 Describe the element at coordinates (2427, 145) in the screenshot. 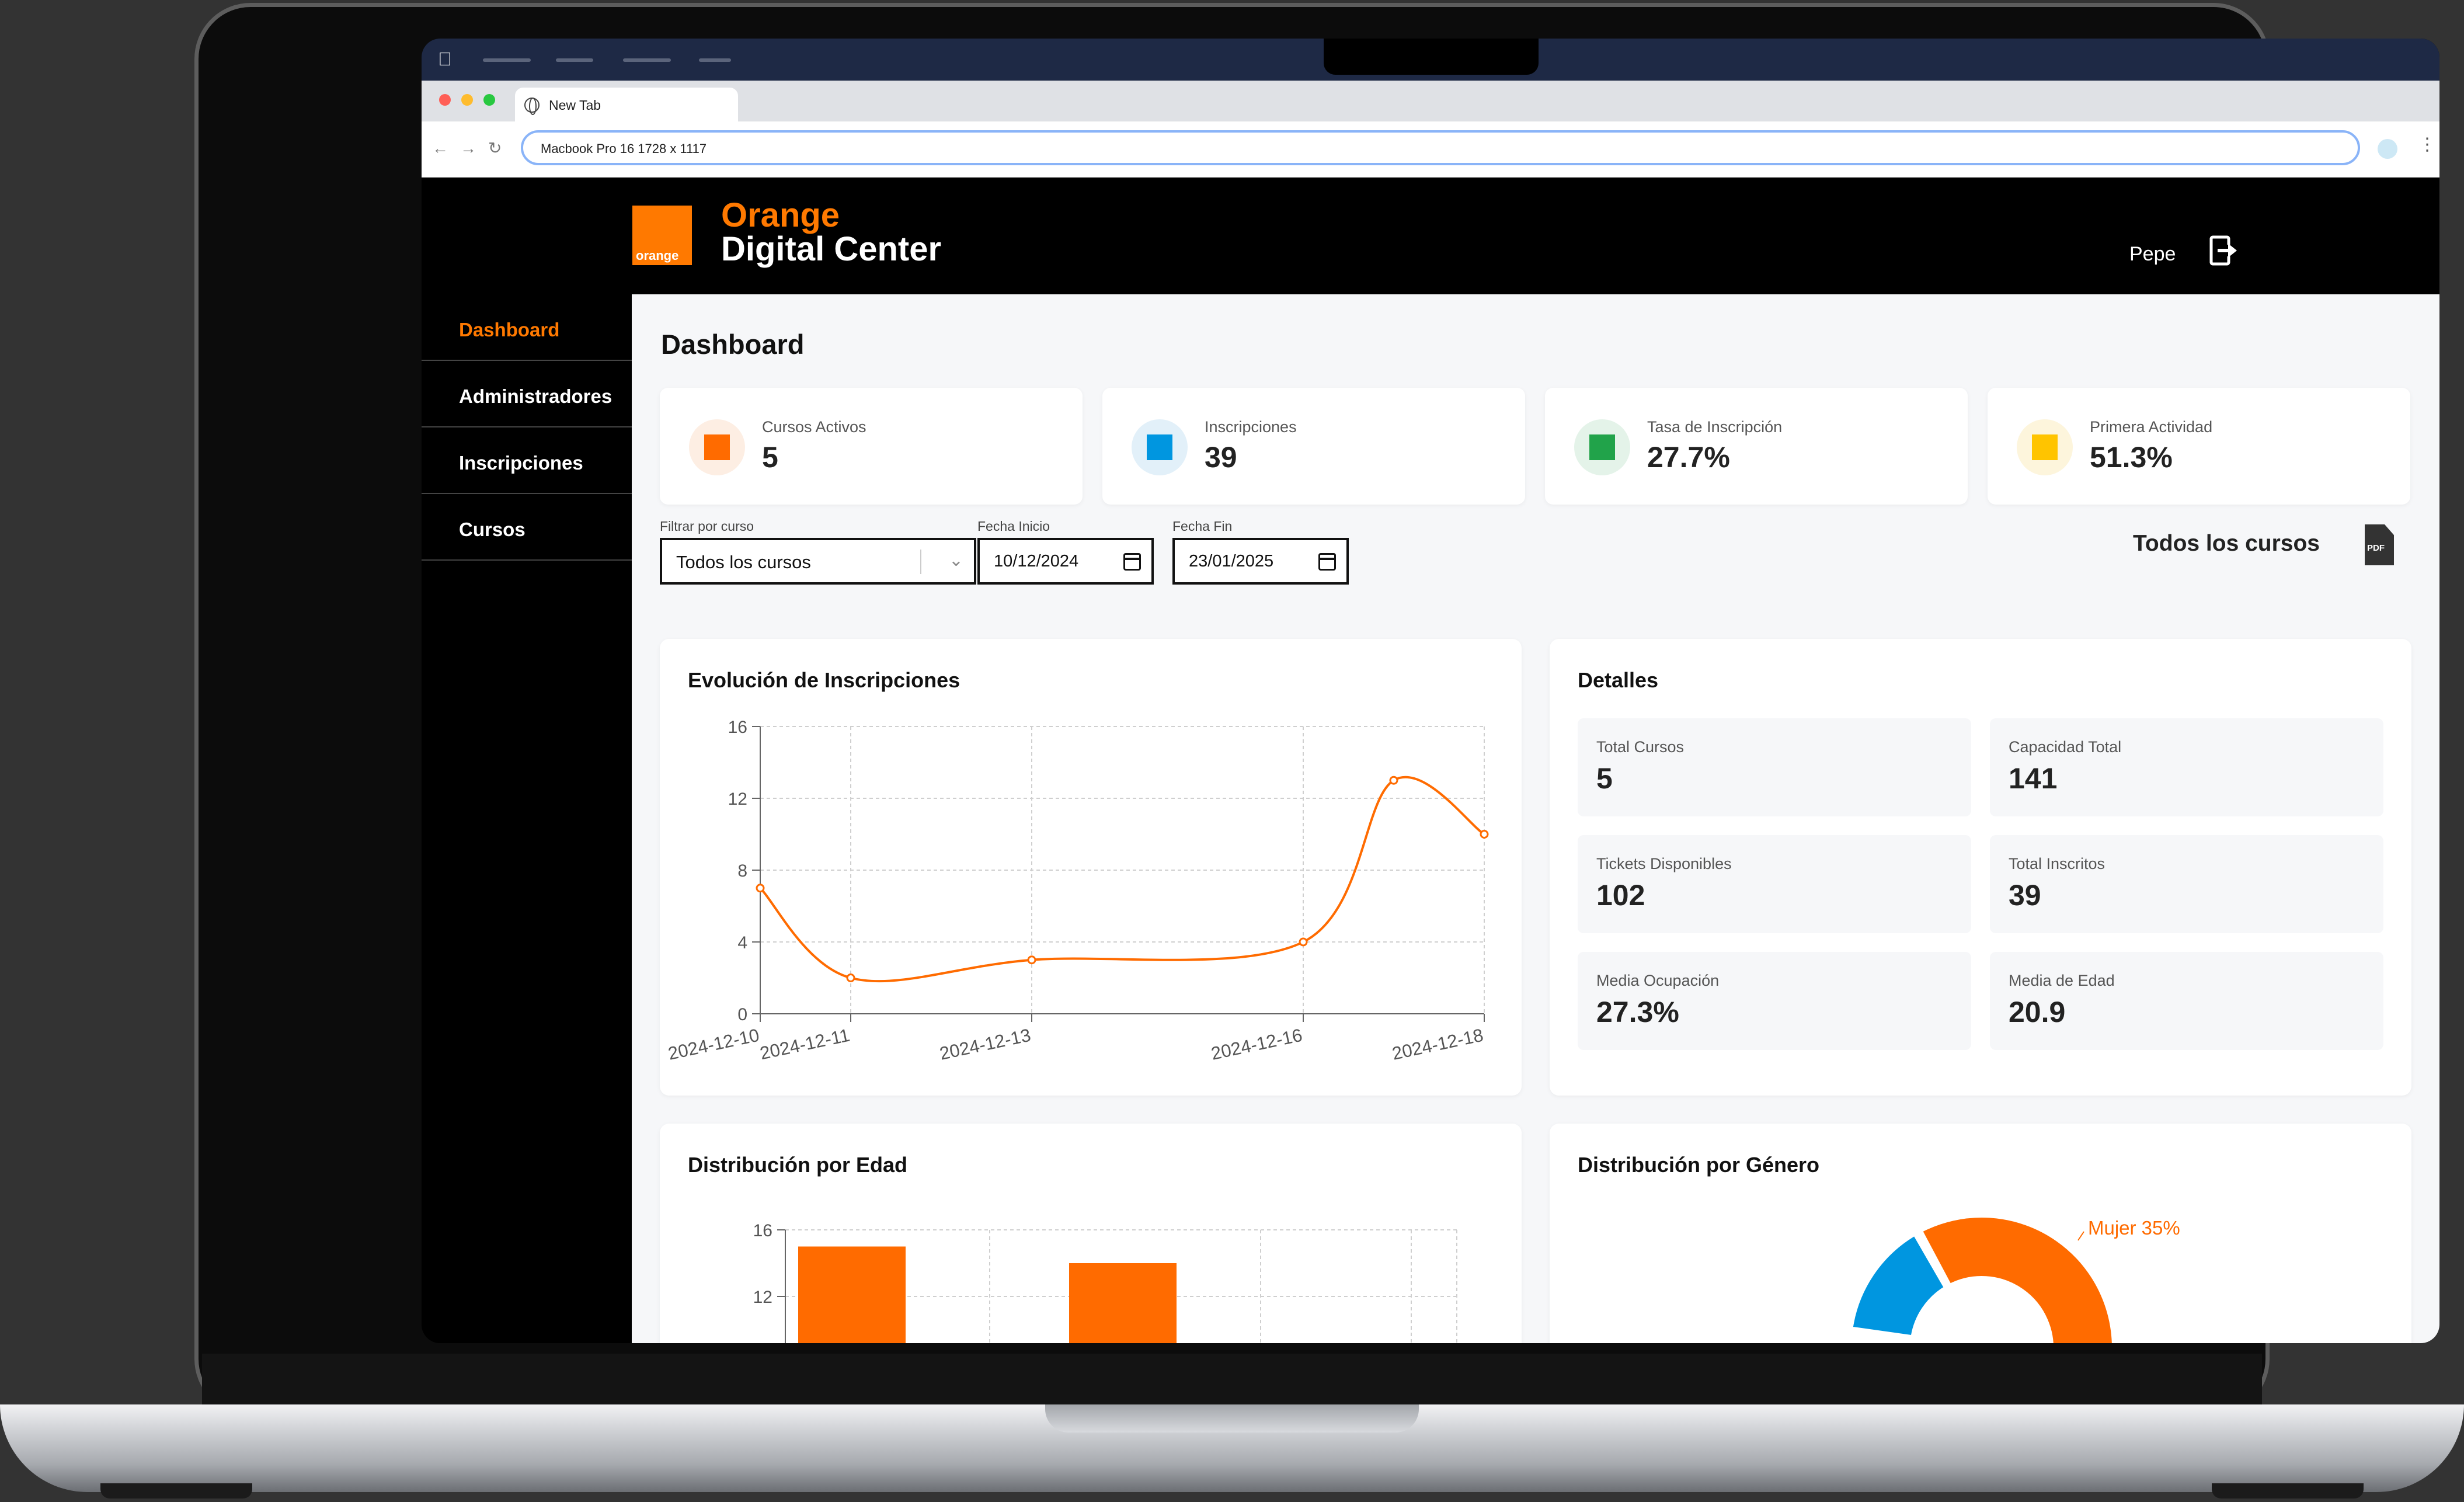

I see `more-options-icon: ⋮` at that location.